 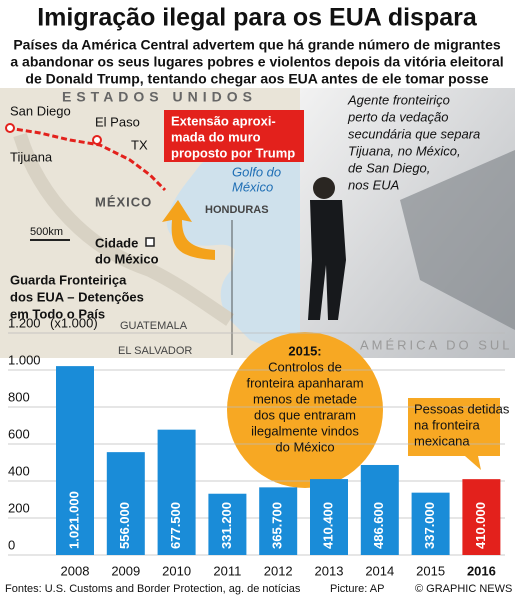 What do you see at coordinates (176, 570) in the screenshot?
I see `x-tick-label: 2010` at bounding box center [176, 570].